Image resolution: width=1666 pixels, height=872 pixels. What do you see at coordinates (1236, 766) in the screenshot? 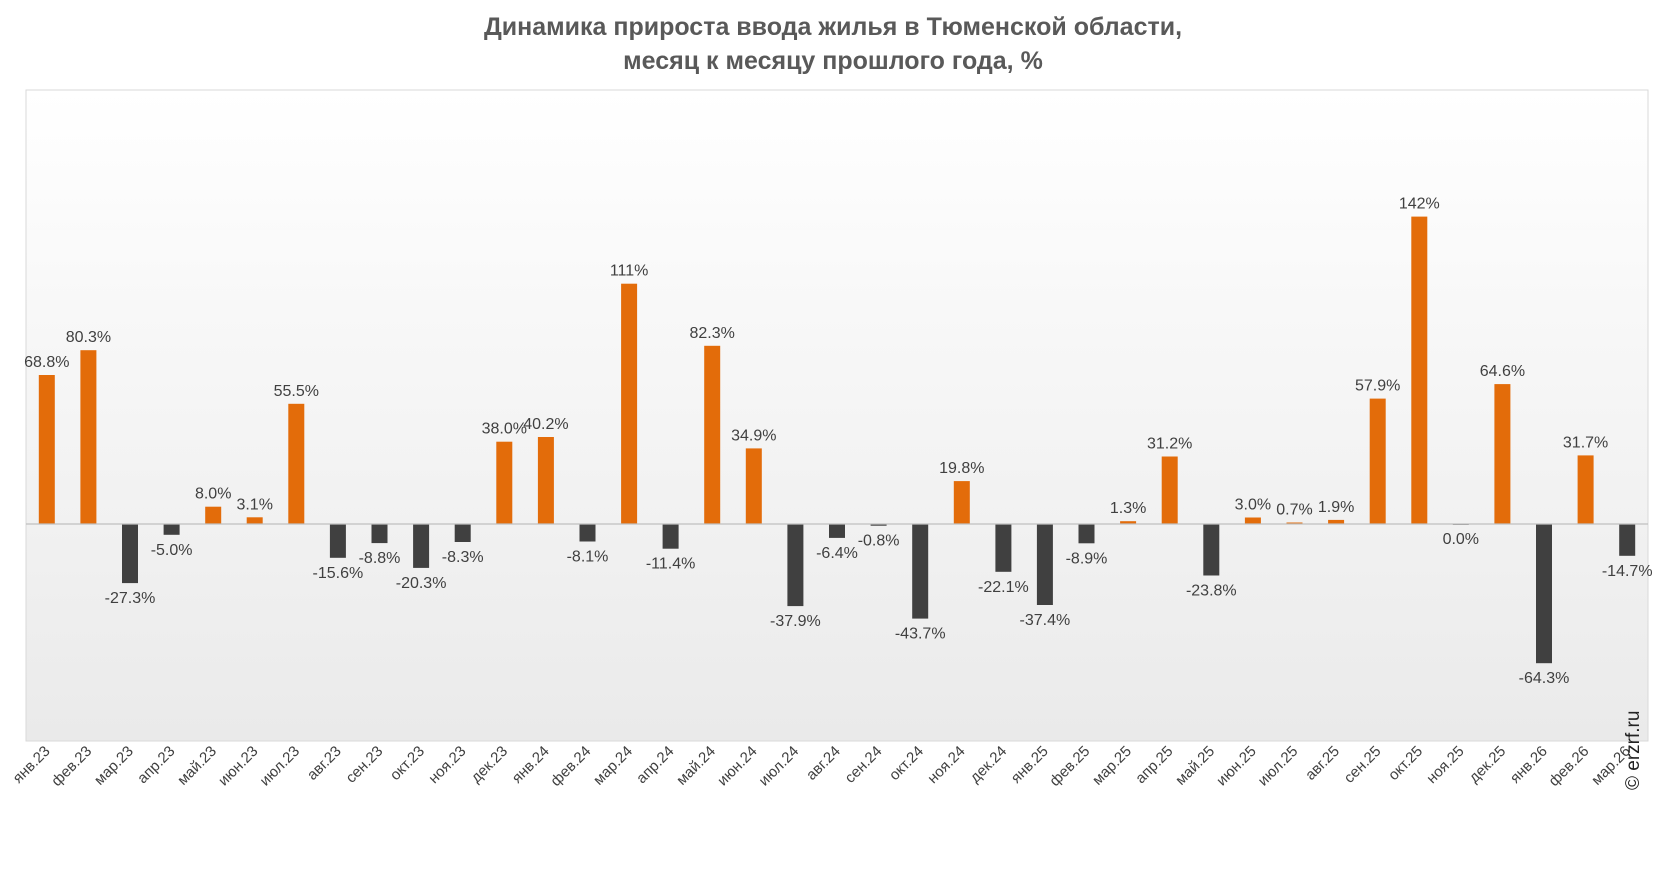
I see `x-tick-label-30: июн.25` at bounding box center [1236, 766].